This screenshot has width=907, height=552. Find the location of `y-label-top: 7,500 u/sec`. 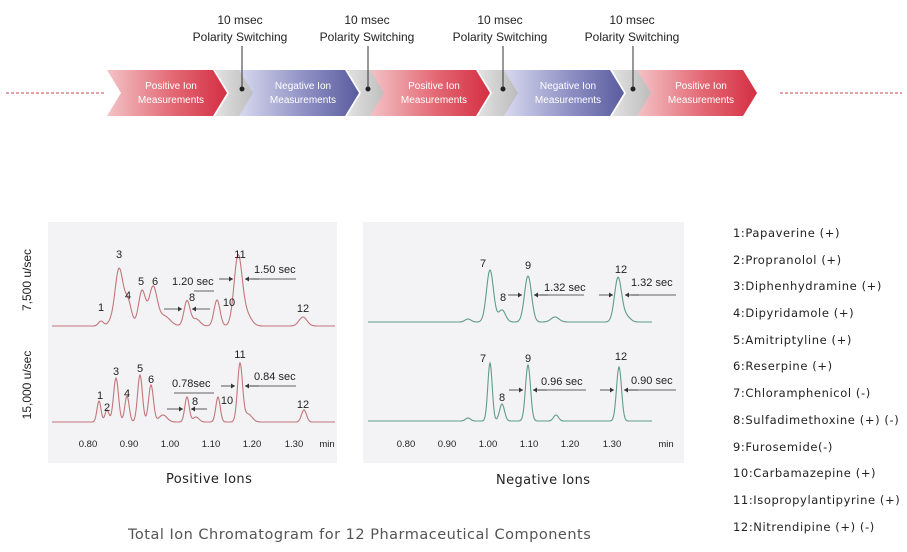

y-label-top: 7,500 u/sec is located at coordinates (27, 280).